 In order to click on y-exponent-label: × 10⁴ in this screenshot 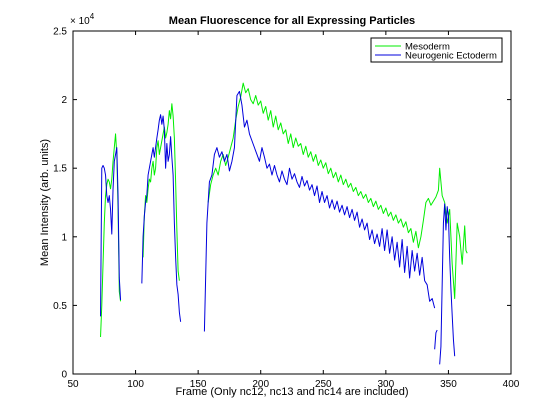, I will do `click(82, 19)`.